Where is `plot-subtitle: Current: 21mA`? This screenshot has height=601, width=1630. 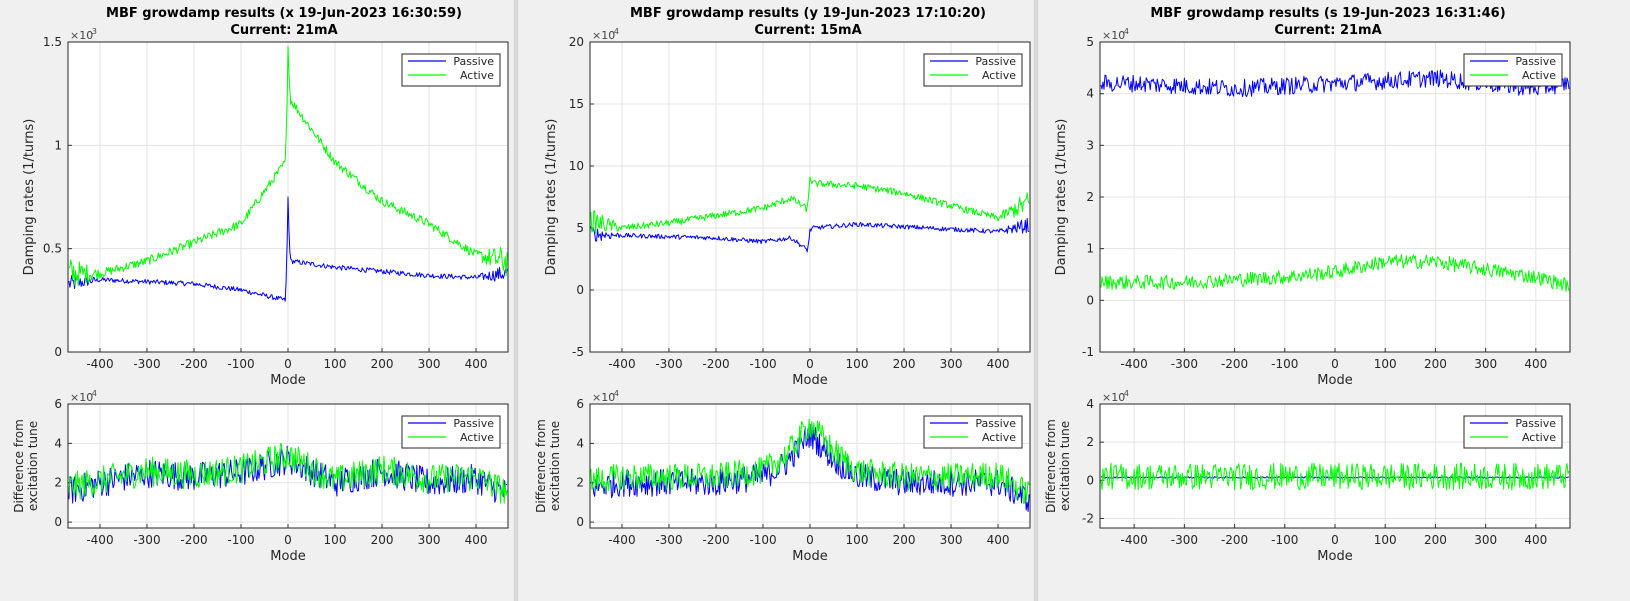
plot-subtitle: Current: 21mA is located at coordinates (1327, 30).